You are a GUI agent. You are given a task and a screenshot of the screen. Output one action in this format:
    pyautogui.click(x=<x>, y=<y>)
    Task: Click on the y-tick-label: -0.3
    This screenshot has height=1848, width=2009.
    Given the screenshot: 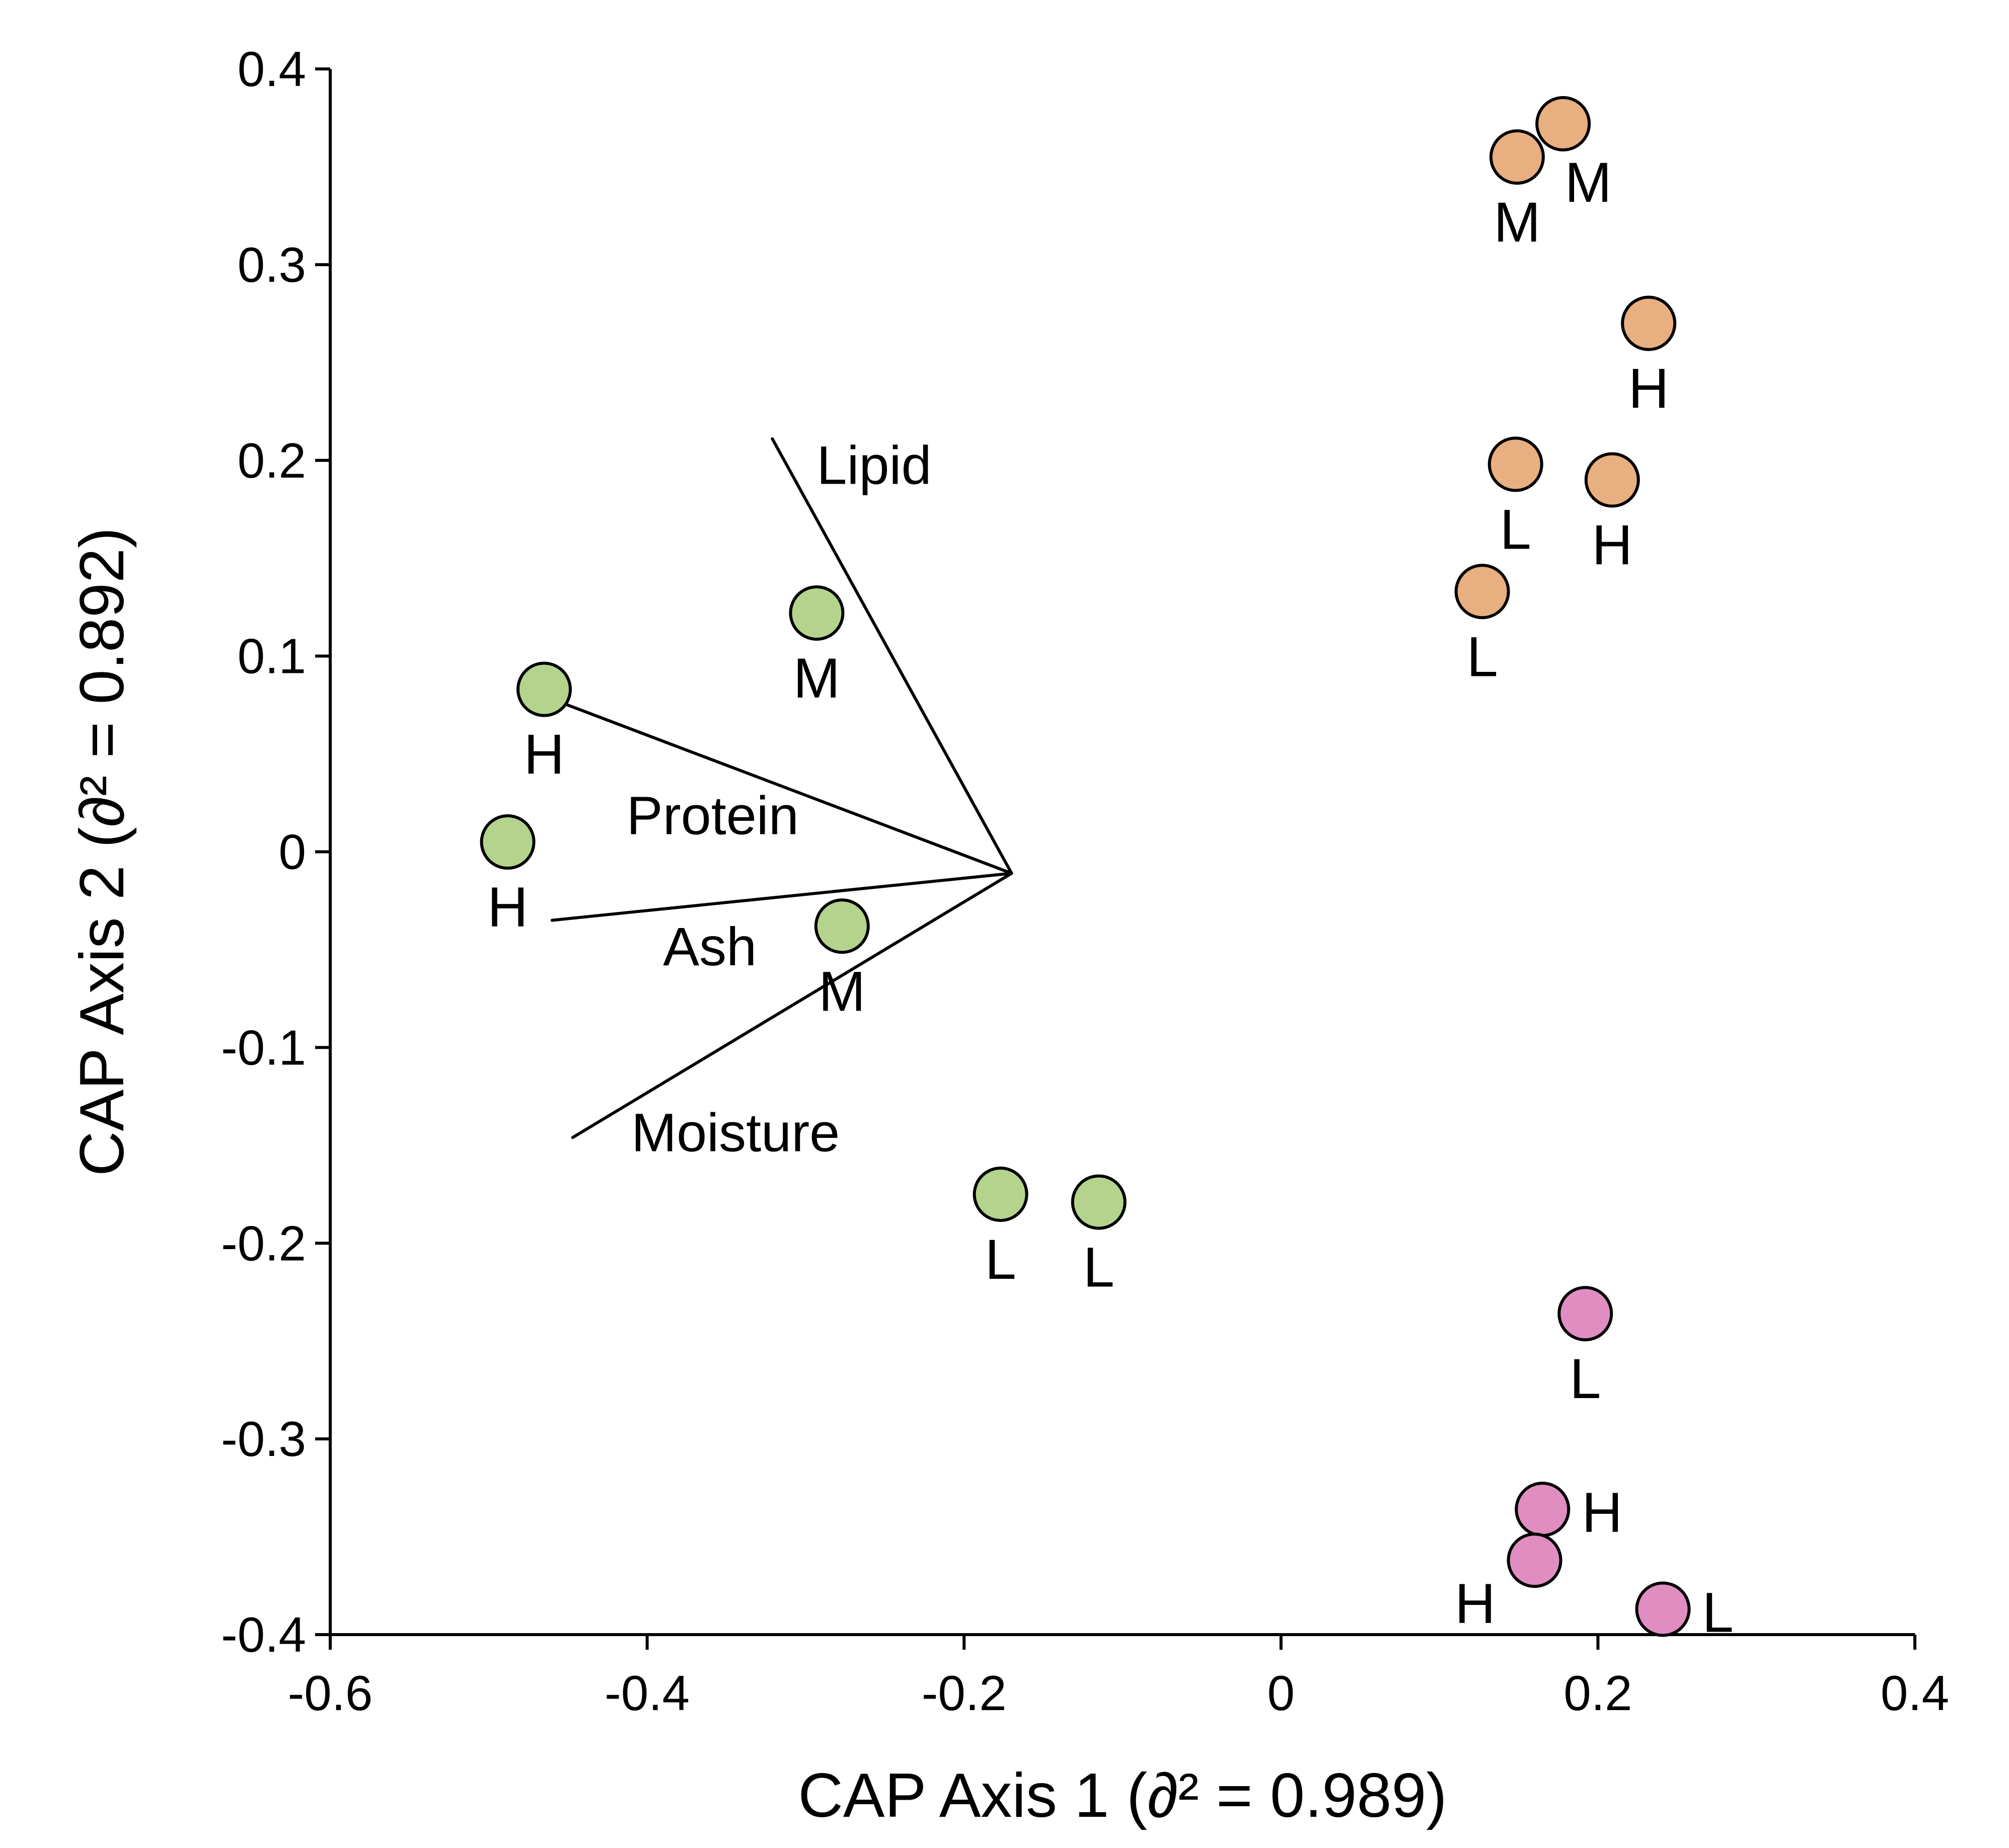 What is the action you would take?
    pyautogui.click(x=263, y=1439)
    